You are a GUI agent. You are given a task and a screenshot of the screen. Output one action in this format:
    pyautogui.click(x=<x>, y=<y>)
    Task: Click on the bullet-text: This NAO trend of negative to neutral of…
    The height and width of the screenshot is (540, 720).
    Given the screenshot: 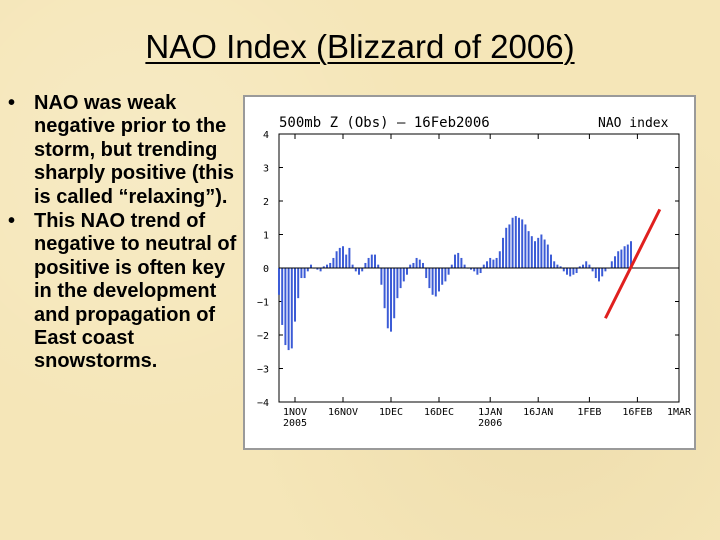 What is the action you would take?
    pyautogui.click(x=135, y=291)
    